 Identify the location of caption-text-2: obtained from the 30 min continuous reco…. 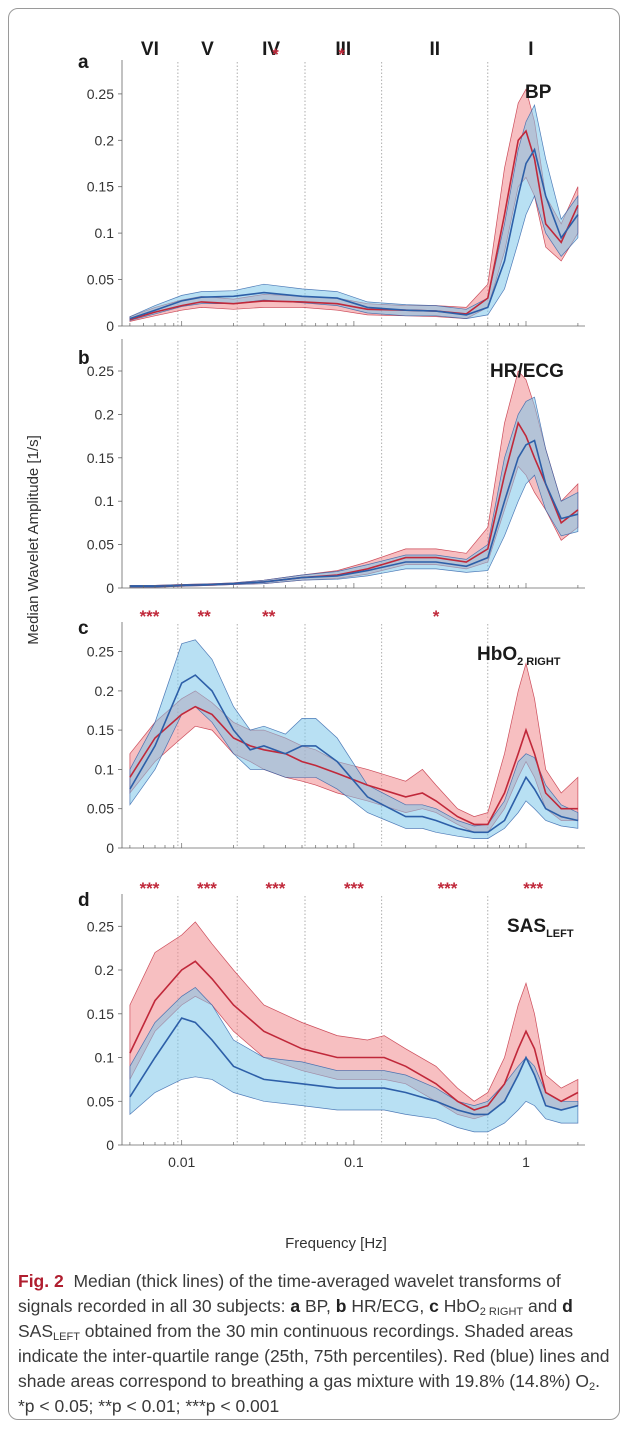
(314, 1356).